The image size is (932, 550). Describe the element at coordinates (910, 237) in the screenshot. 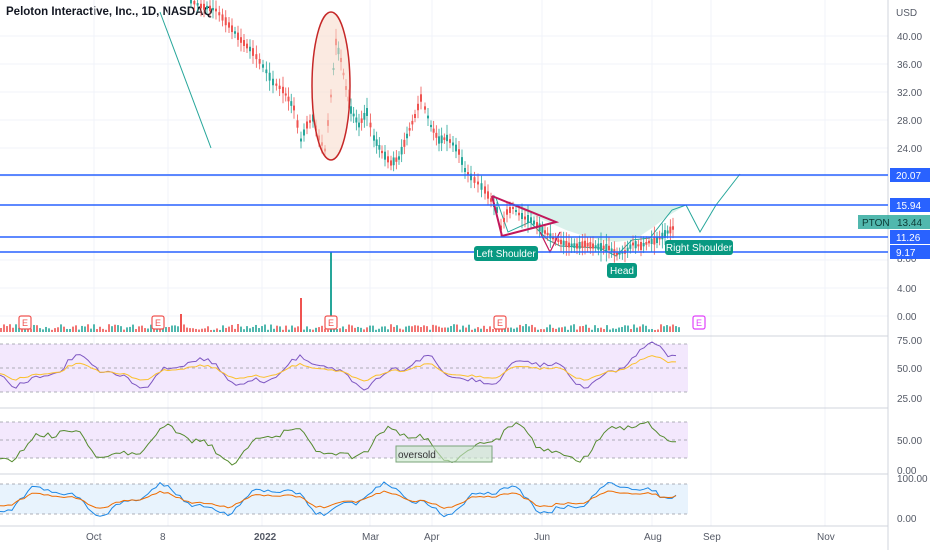

I see `level-badge` at that location.